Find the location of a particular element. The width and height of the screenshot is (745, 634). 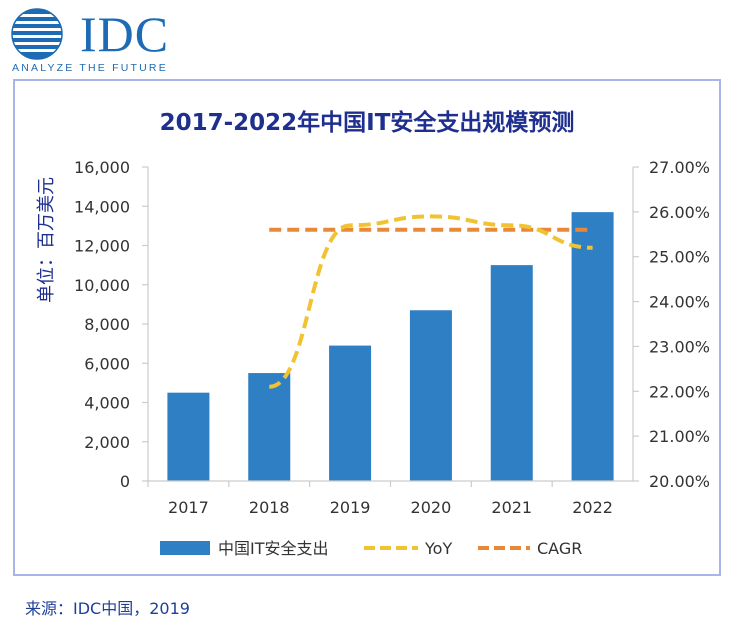

legend-label-cagr: CAGR is located at coordinates (559, 548).